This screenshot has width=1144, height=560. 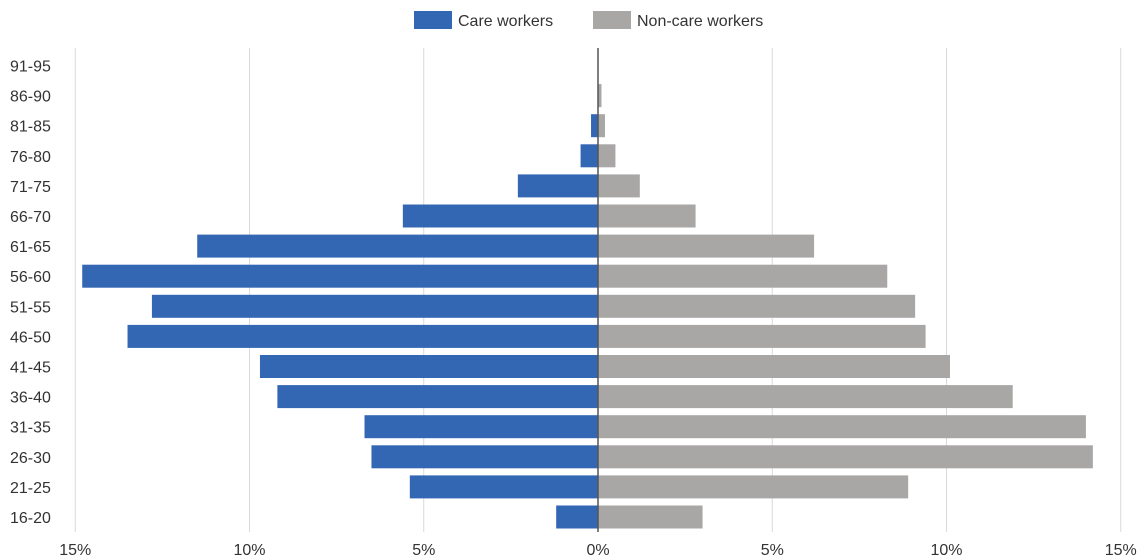 What do you see at coordinates (30, 127) in the screenshot?
I see `y-tick-label: 81-85` at bounding box center [30, 127].